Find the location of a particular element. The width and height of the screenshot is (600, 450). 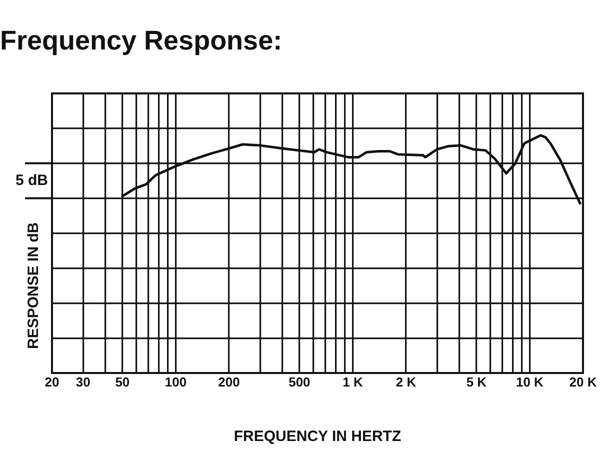

x-tick-label: 30 is located at coordinates (83, 382).